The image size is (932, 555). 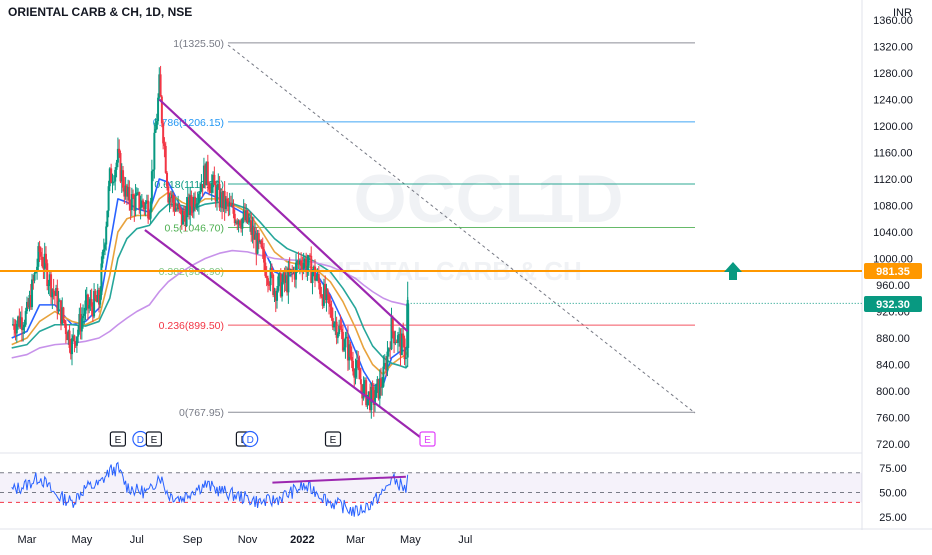 What do you see at coordinates (893, 127) in the screenshot?
I see `price-tick-label: 1200.00` at bounding box center [893, 127].